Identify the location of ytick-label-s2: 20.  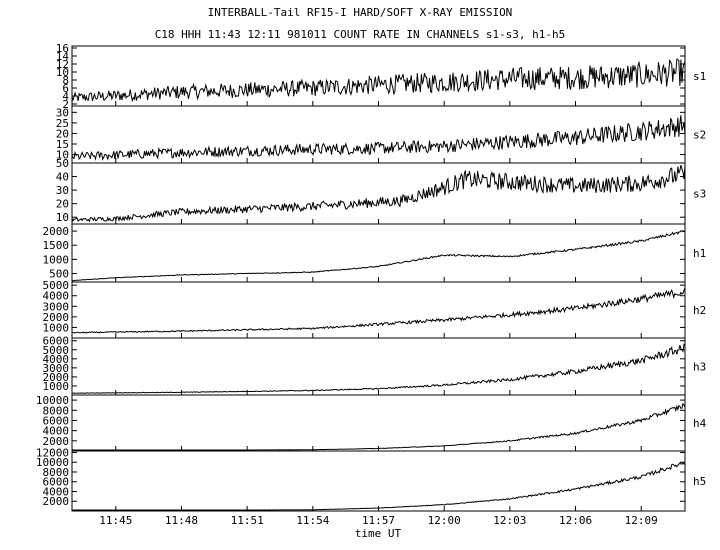
(62, 133).